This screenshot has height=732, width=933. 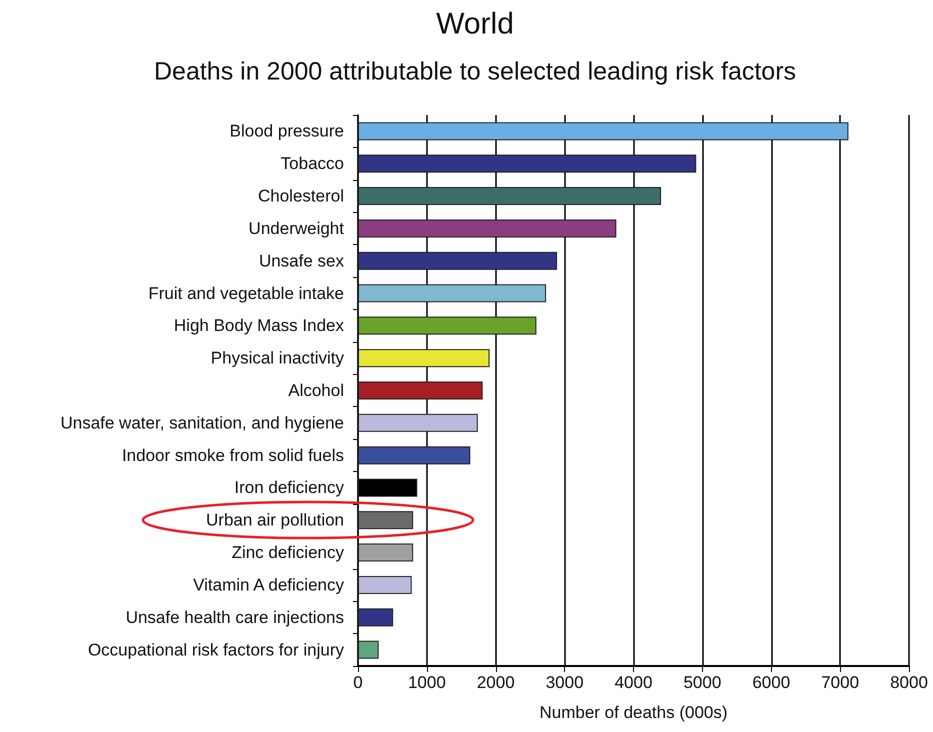 What do you see at coordinates (301, 260) in the screenshot?
I see `y-tick-label: Unsafe sex` at bounding box center [301, 260].